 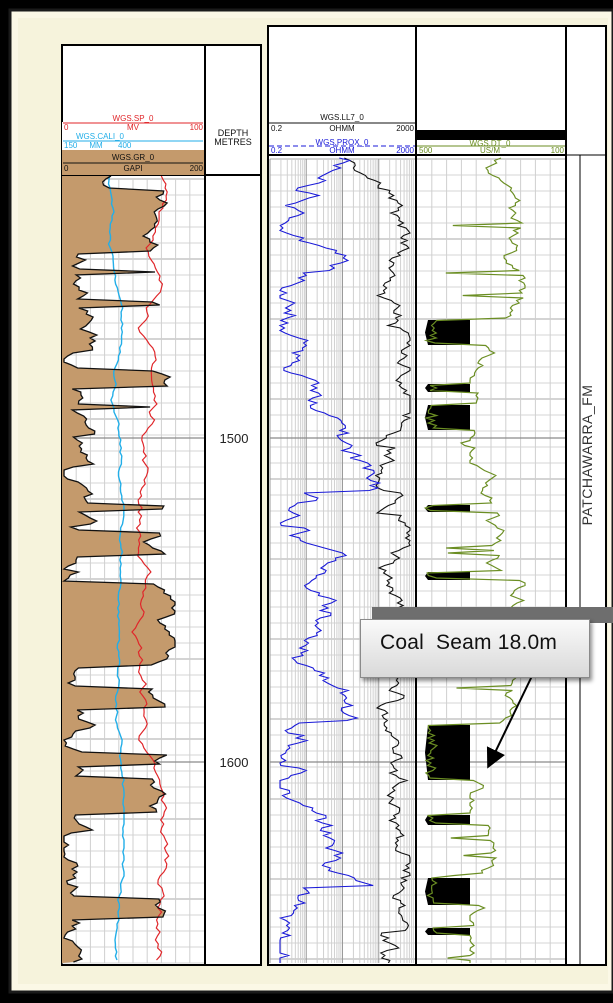 I want to click on depth-label: 1600, so click(x=234, y=762).